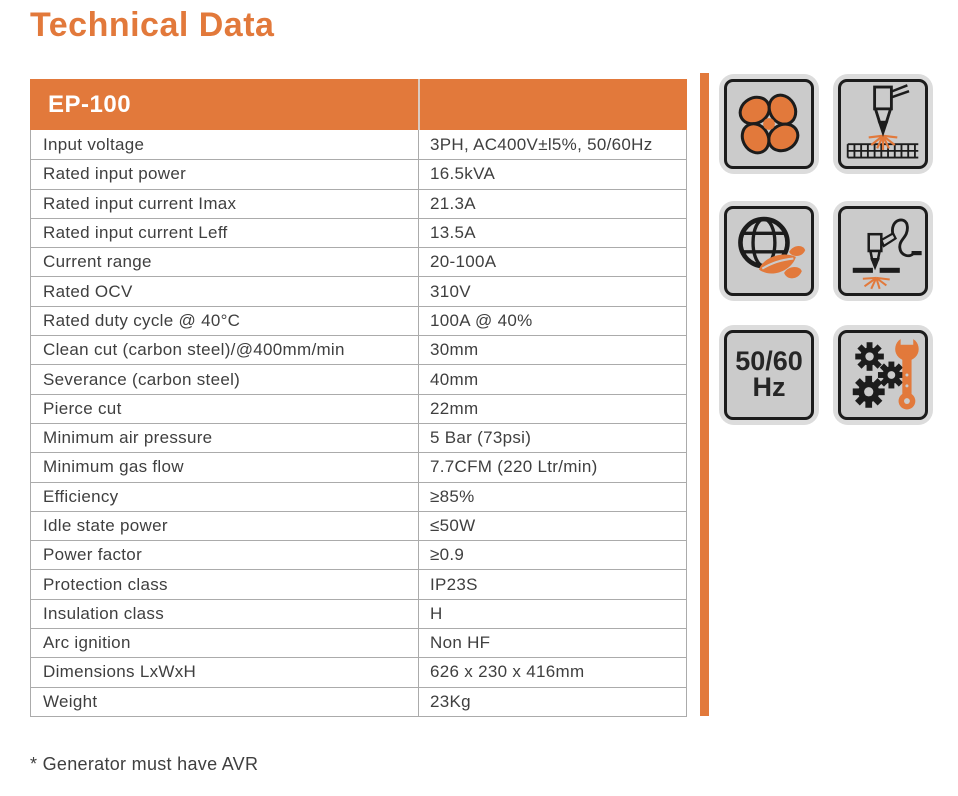 This screenshot has width=958, height=796. I want to click on tile-frame: 50/60 Hz, so click(769, 375).